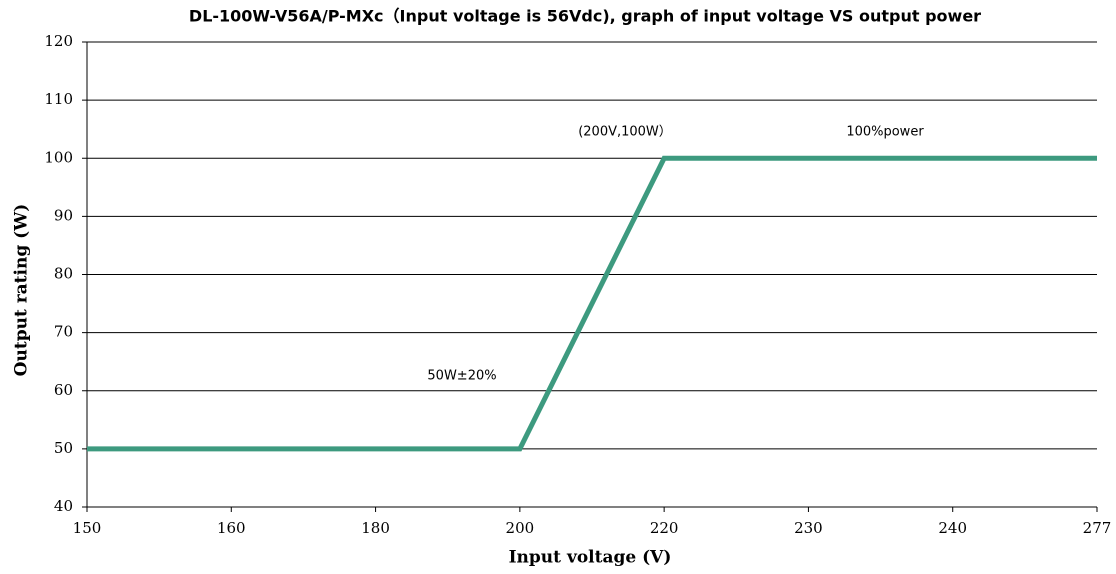 This screenshot has width=1116, height=574. Describe the element at coordinates (375, 528) in the screenshot. I see `x-tick-label: 180` at that location.